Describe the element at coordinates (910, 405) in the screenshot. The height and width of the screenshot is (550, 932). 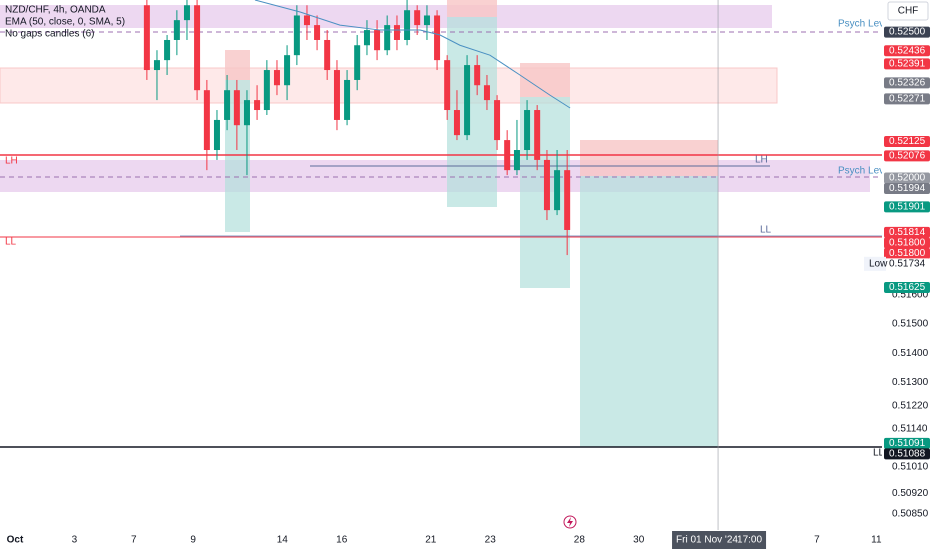
I see `y-tick-label: 0.51220` at that location.